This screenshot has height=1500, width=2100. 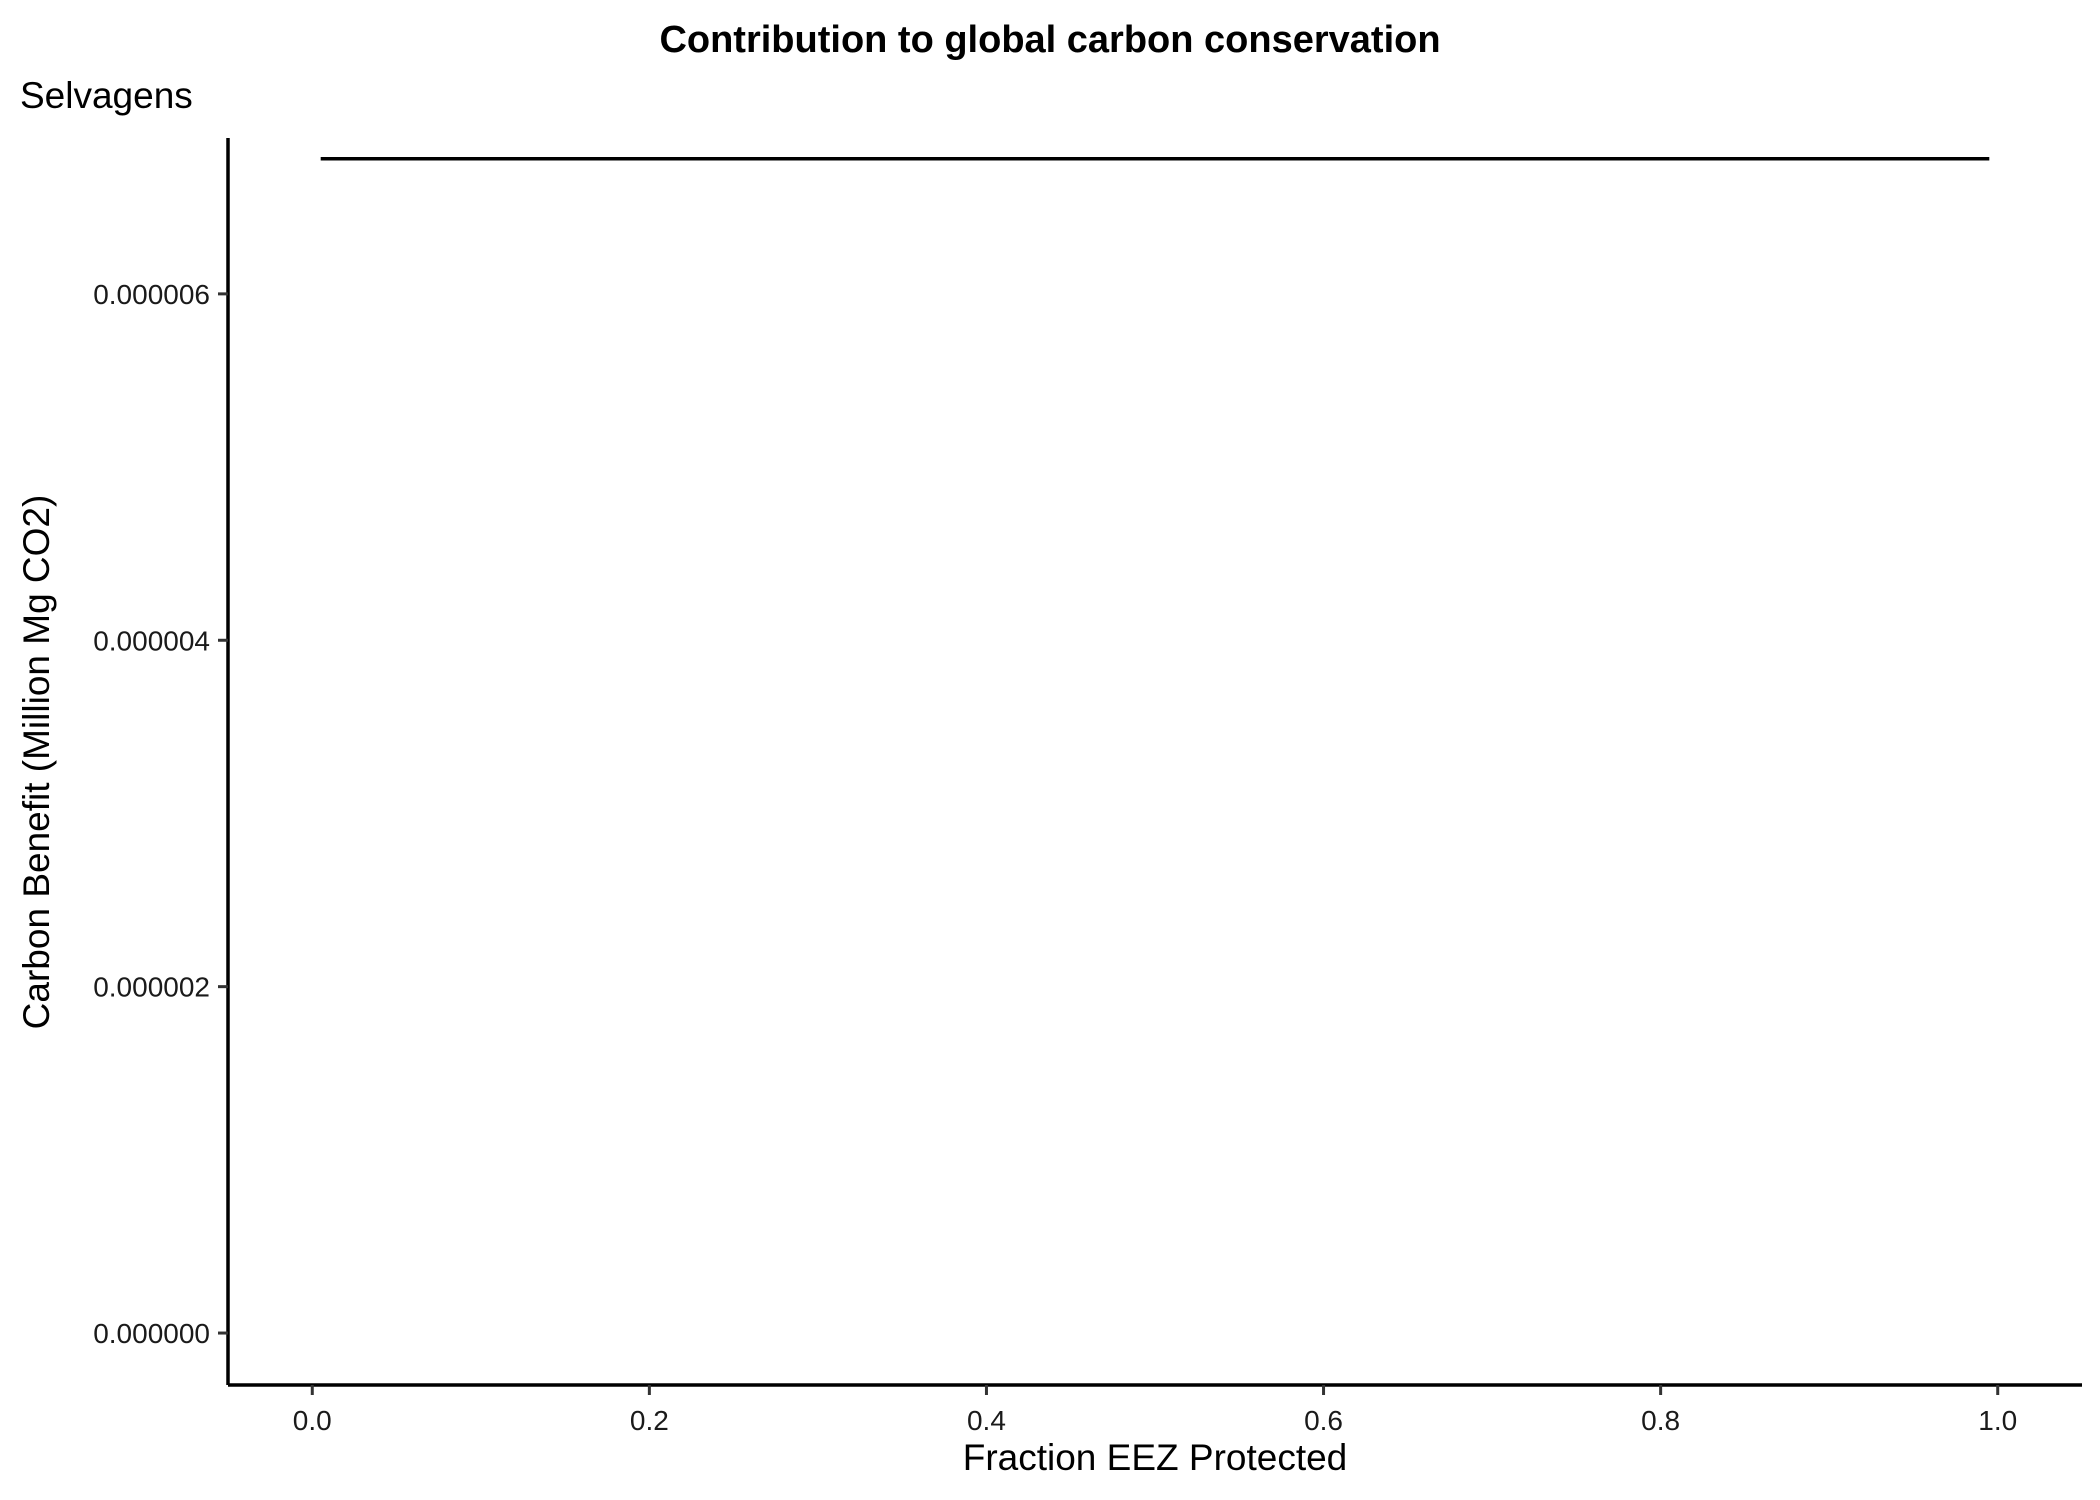 I want to click on x-tick-label: 1.0, so click(x=1997, y=1420).